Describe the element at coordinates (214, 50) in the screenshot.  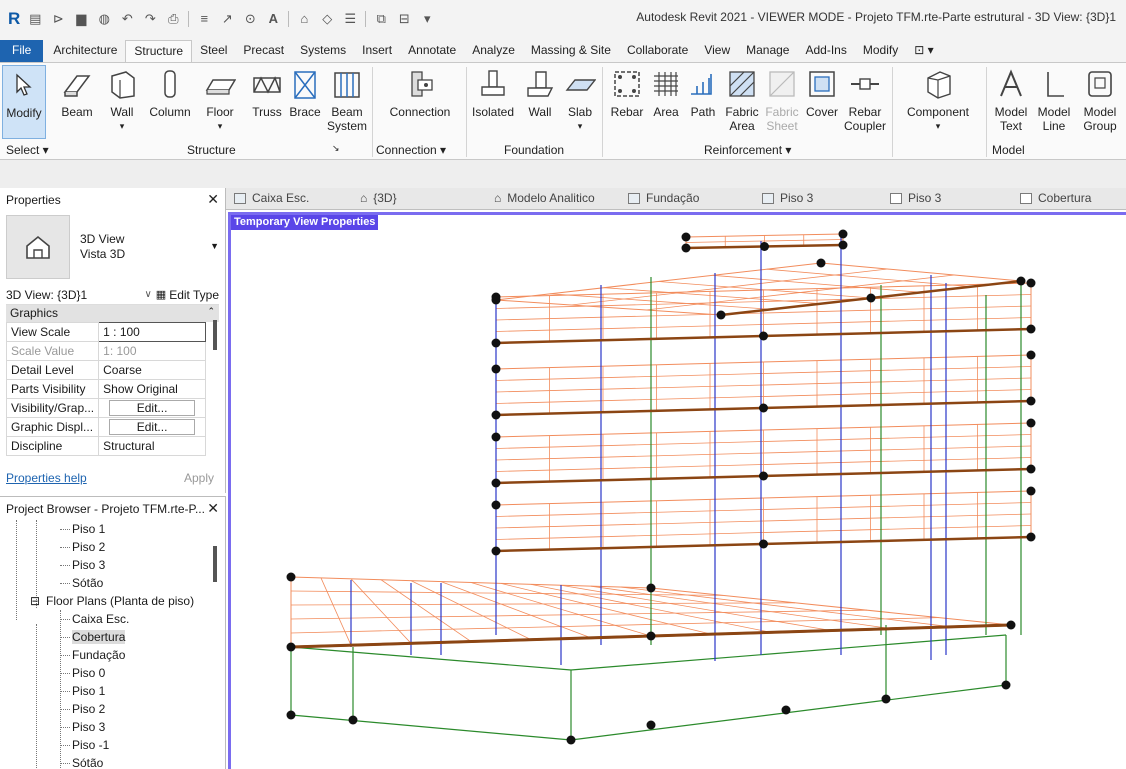
I see `tab-steel: Steel` at that location.